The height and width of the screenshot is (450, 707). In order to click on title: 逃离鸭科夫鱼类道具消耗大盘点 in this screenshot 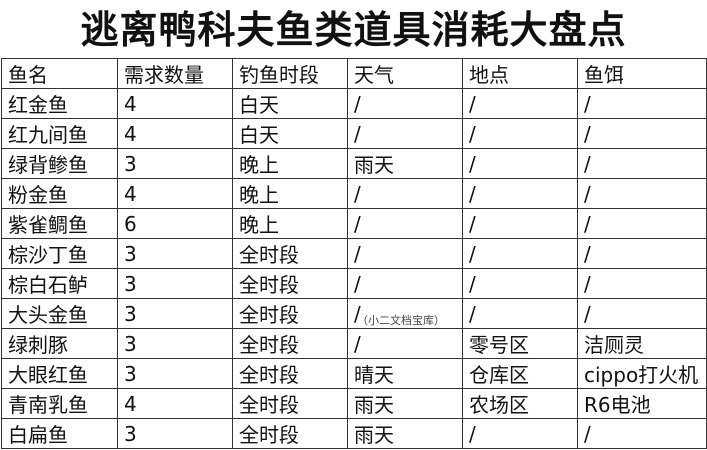, I will do `click(353, 30)`.